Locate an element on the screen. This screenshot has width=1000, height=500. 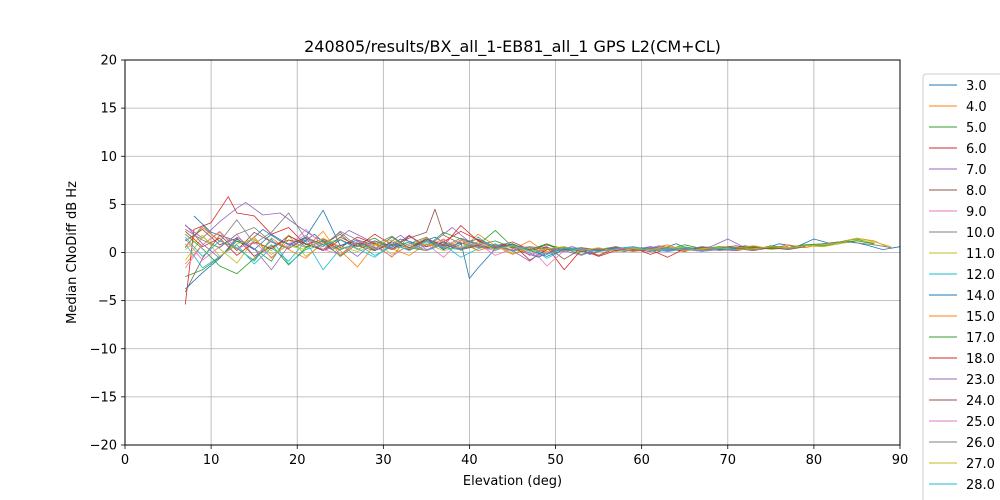
y-ticks: 20 15 10 5 0 −5 −10 −15 −20 is located at coordinates (107, 254).